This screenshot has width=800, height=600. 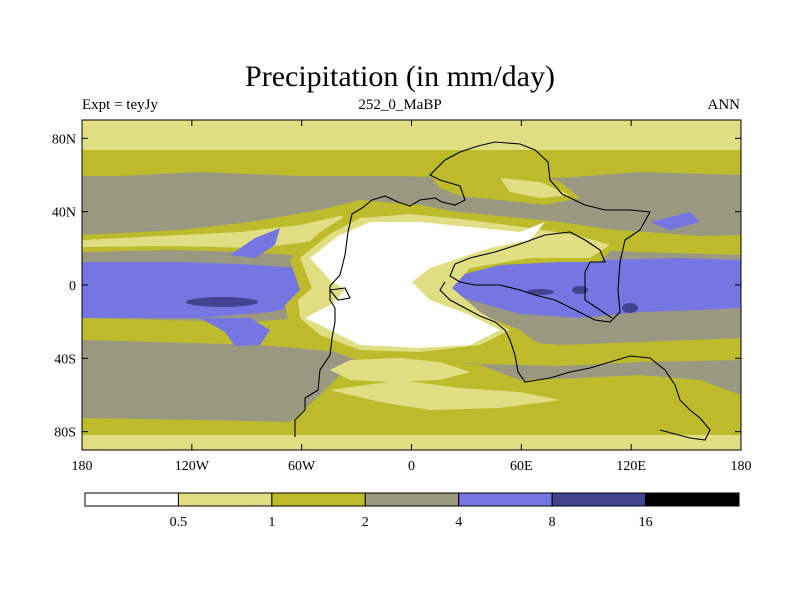 What do you see at coordinates (445, 395) in the screenshot?
I see `field-band-south-light` at bounding box center [445, 395].